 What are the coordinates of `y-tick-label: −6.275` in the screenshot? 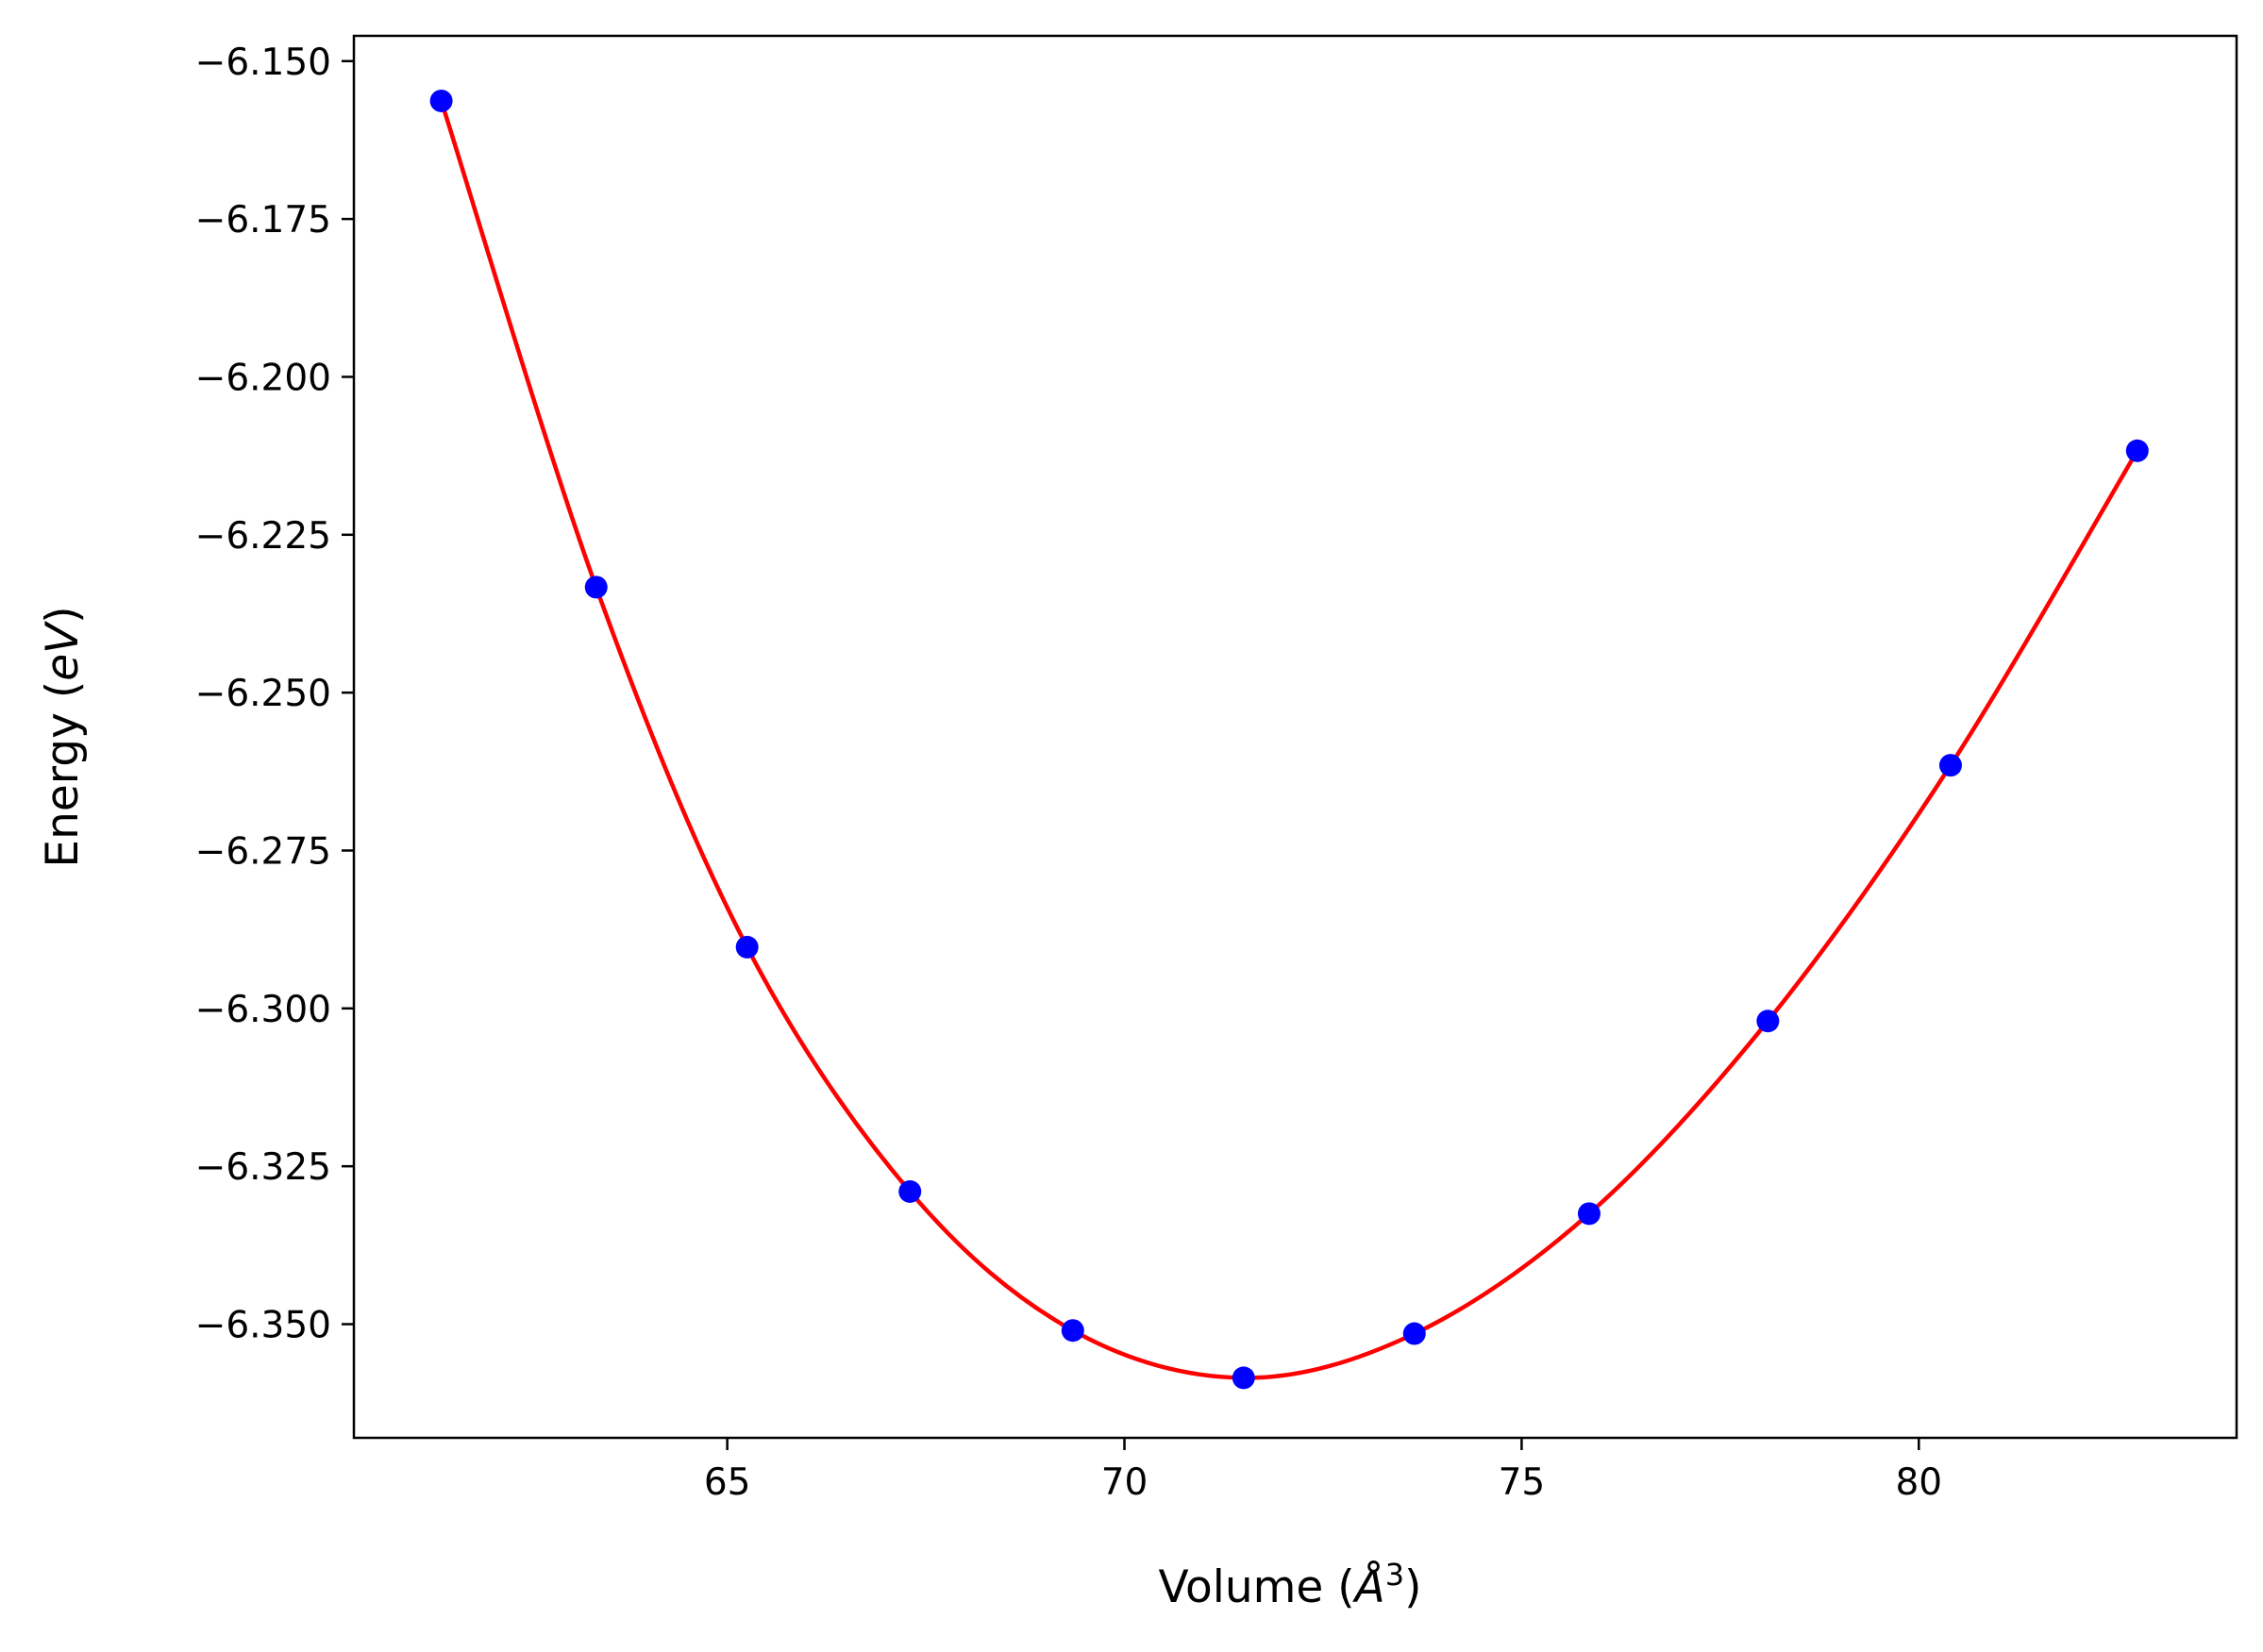 It's located at (263, 851).